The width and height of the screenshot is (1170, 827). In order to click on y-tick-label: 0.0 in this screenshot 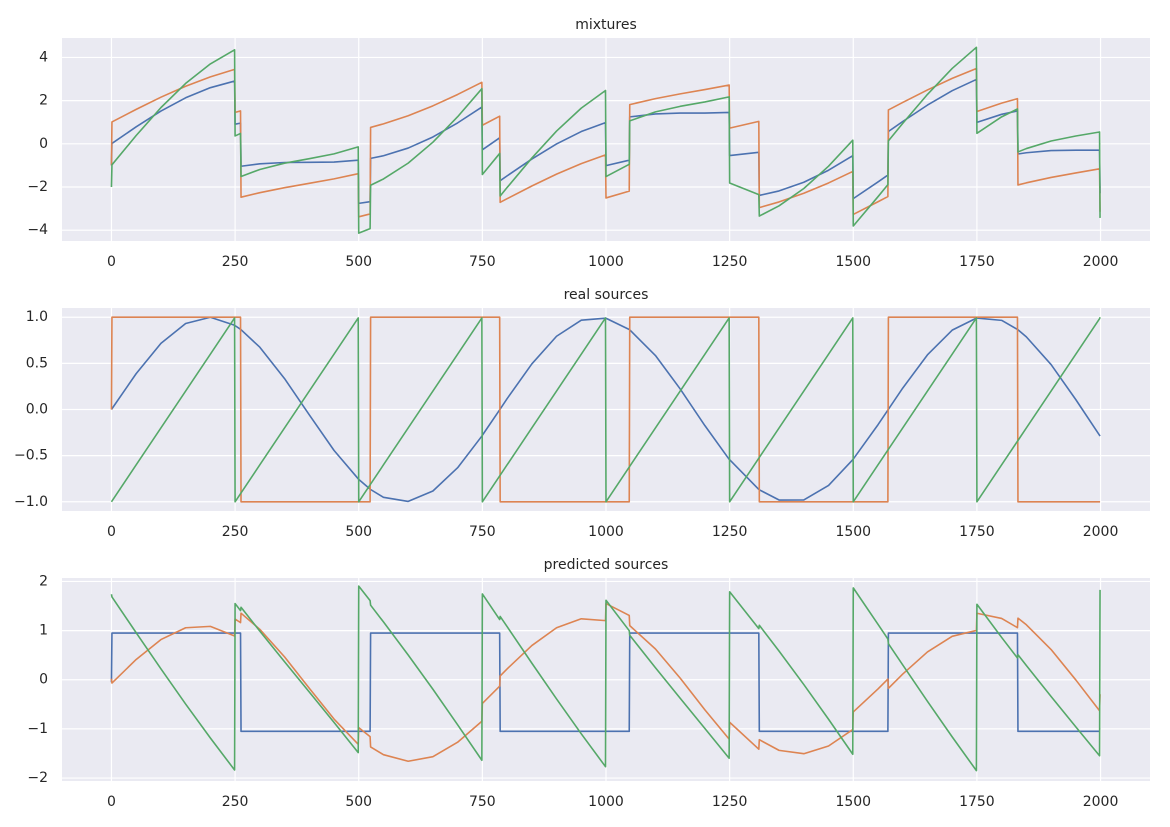, I will do `click(37, 410)`.